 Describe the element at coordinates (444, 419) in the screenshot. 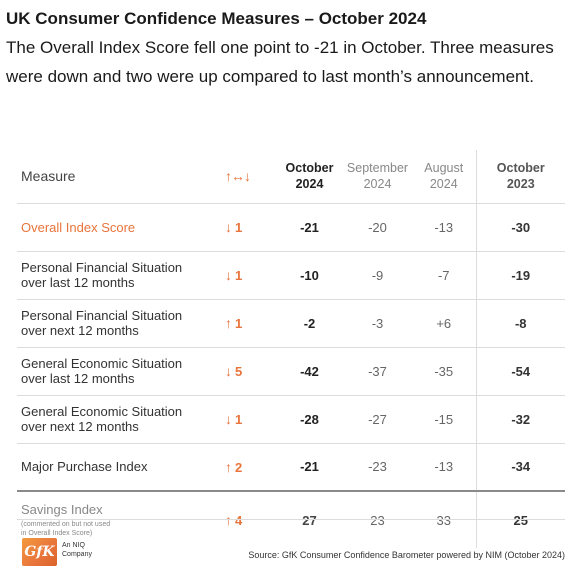

I see `value-aug-2024: -15` at that location.